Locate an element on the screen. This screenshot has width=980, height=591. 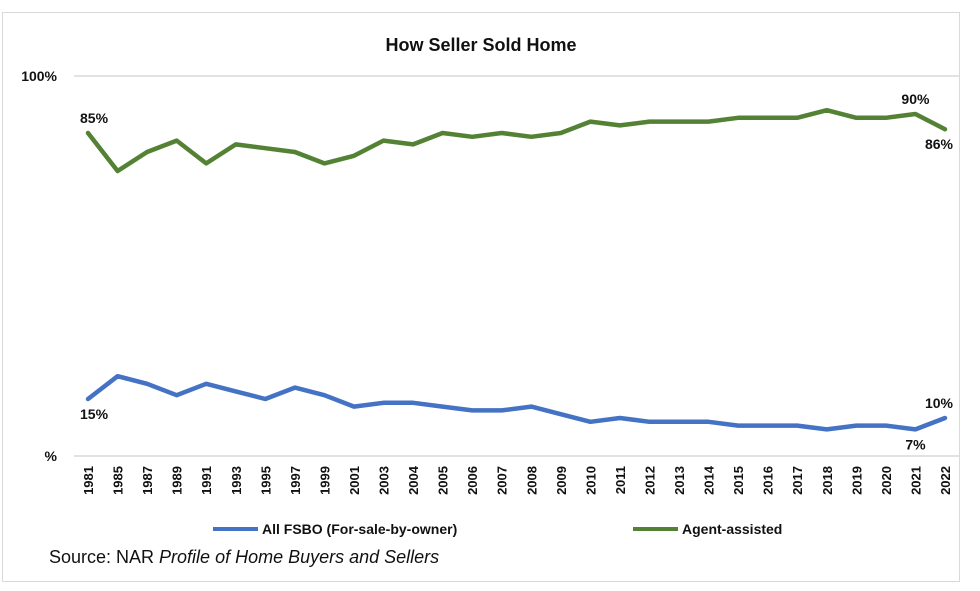
x-tick-label: 1997 is located at coordinates (295, 480).